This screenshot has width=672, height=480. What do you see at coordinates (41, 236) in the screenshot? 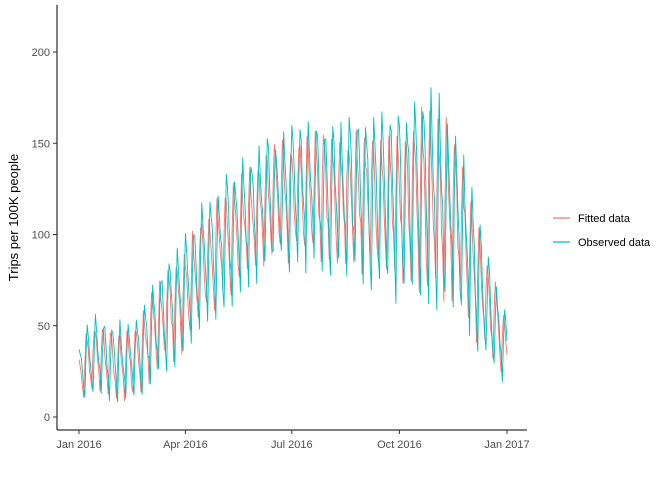
I see `y-tick-label: 100` at bounding box center [41, 236].